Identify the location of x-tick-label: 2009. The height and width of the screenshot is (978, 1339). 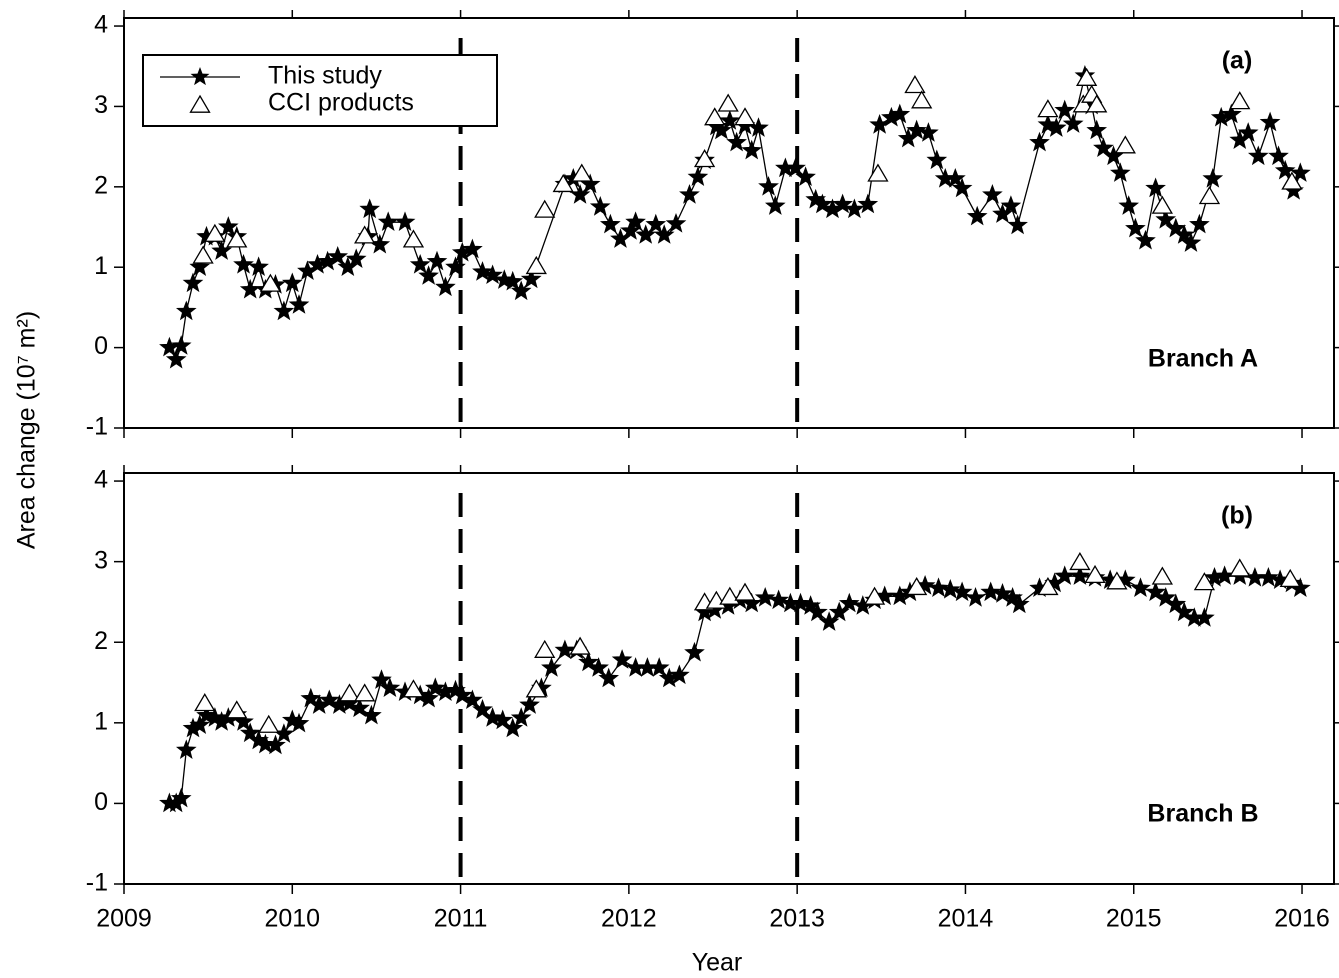
(124, 919).